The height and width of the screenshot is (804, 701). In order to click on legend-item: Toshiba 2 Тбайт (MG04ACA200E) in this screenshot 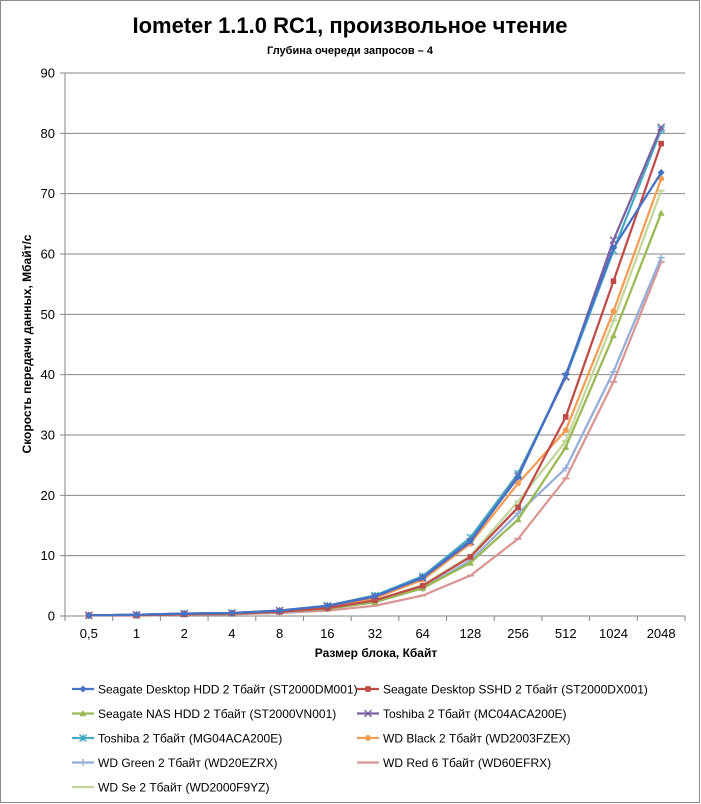, I will do `click(177, 739)`.